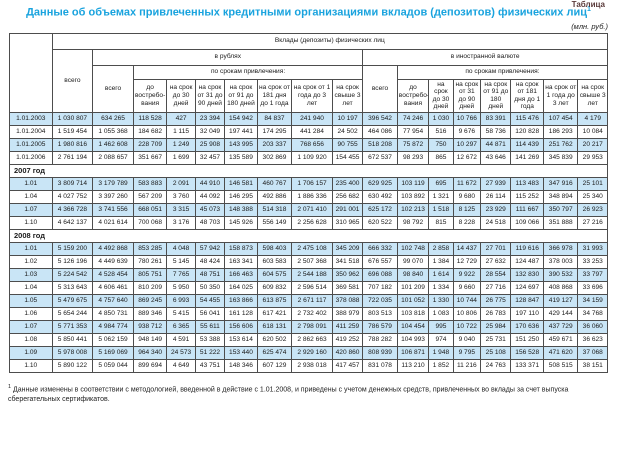 The image size is (617, 462). What do you see at coordinates (181, 248) in the screenshot?
I see `value-cell: 4 048` at bounding box center [181, 248].